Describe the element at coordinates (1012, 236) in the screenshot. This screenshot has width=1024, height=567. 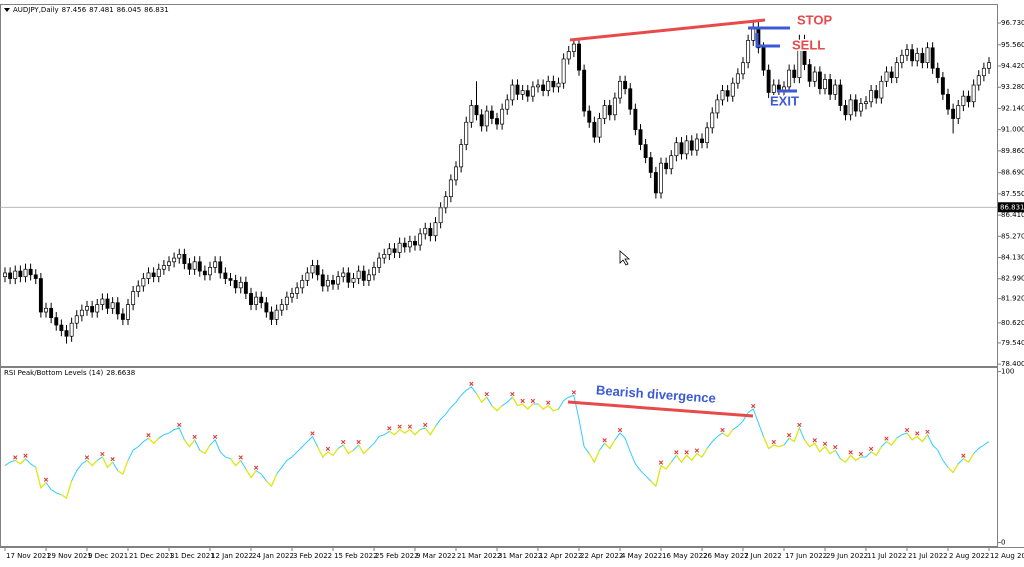
I see `y-tick-label: 85.270` at that location.